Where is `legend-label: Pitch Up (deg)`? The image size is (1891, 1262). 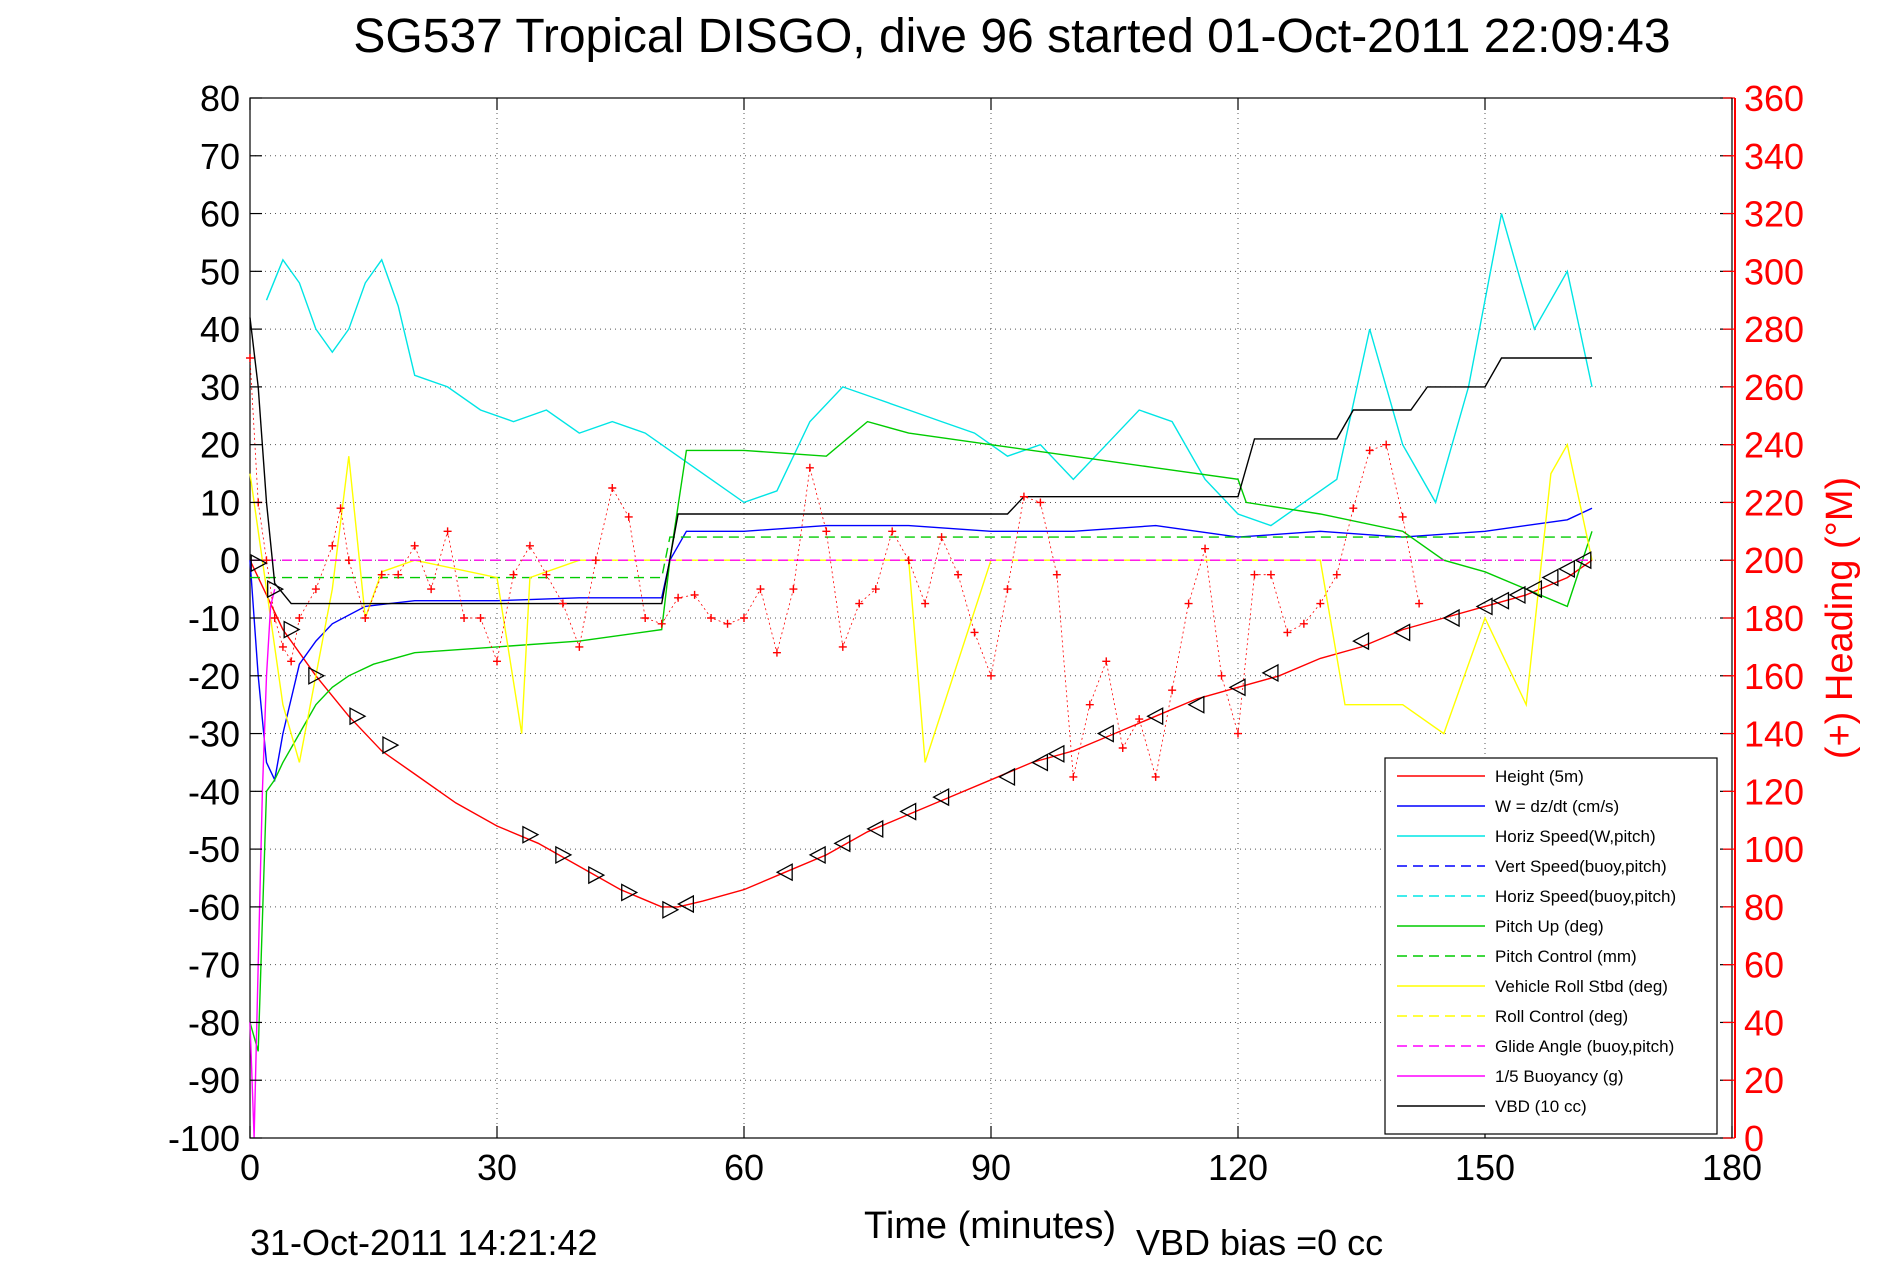 legend-label: Pitch Up (deg) is located at coordinates (1549, 926).